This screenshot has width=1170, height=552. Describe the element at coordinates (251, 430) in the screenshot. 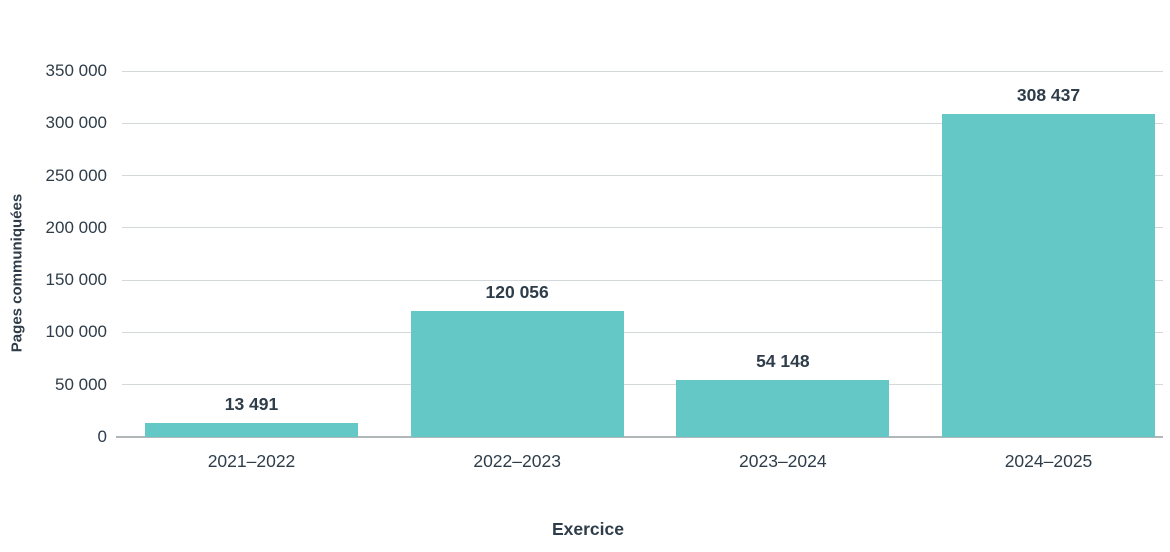

I see `bar-2021-2022` at that location.